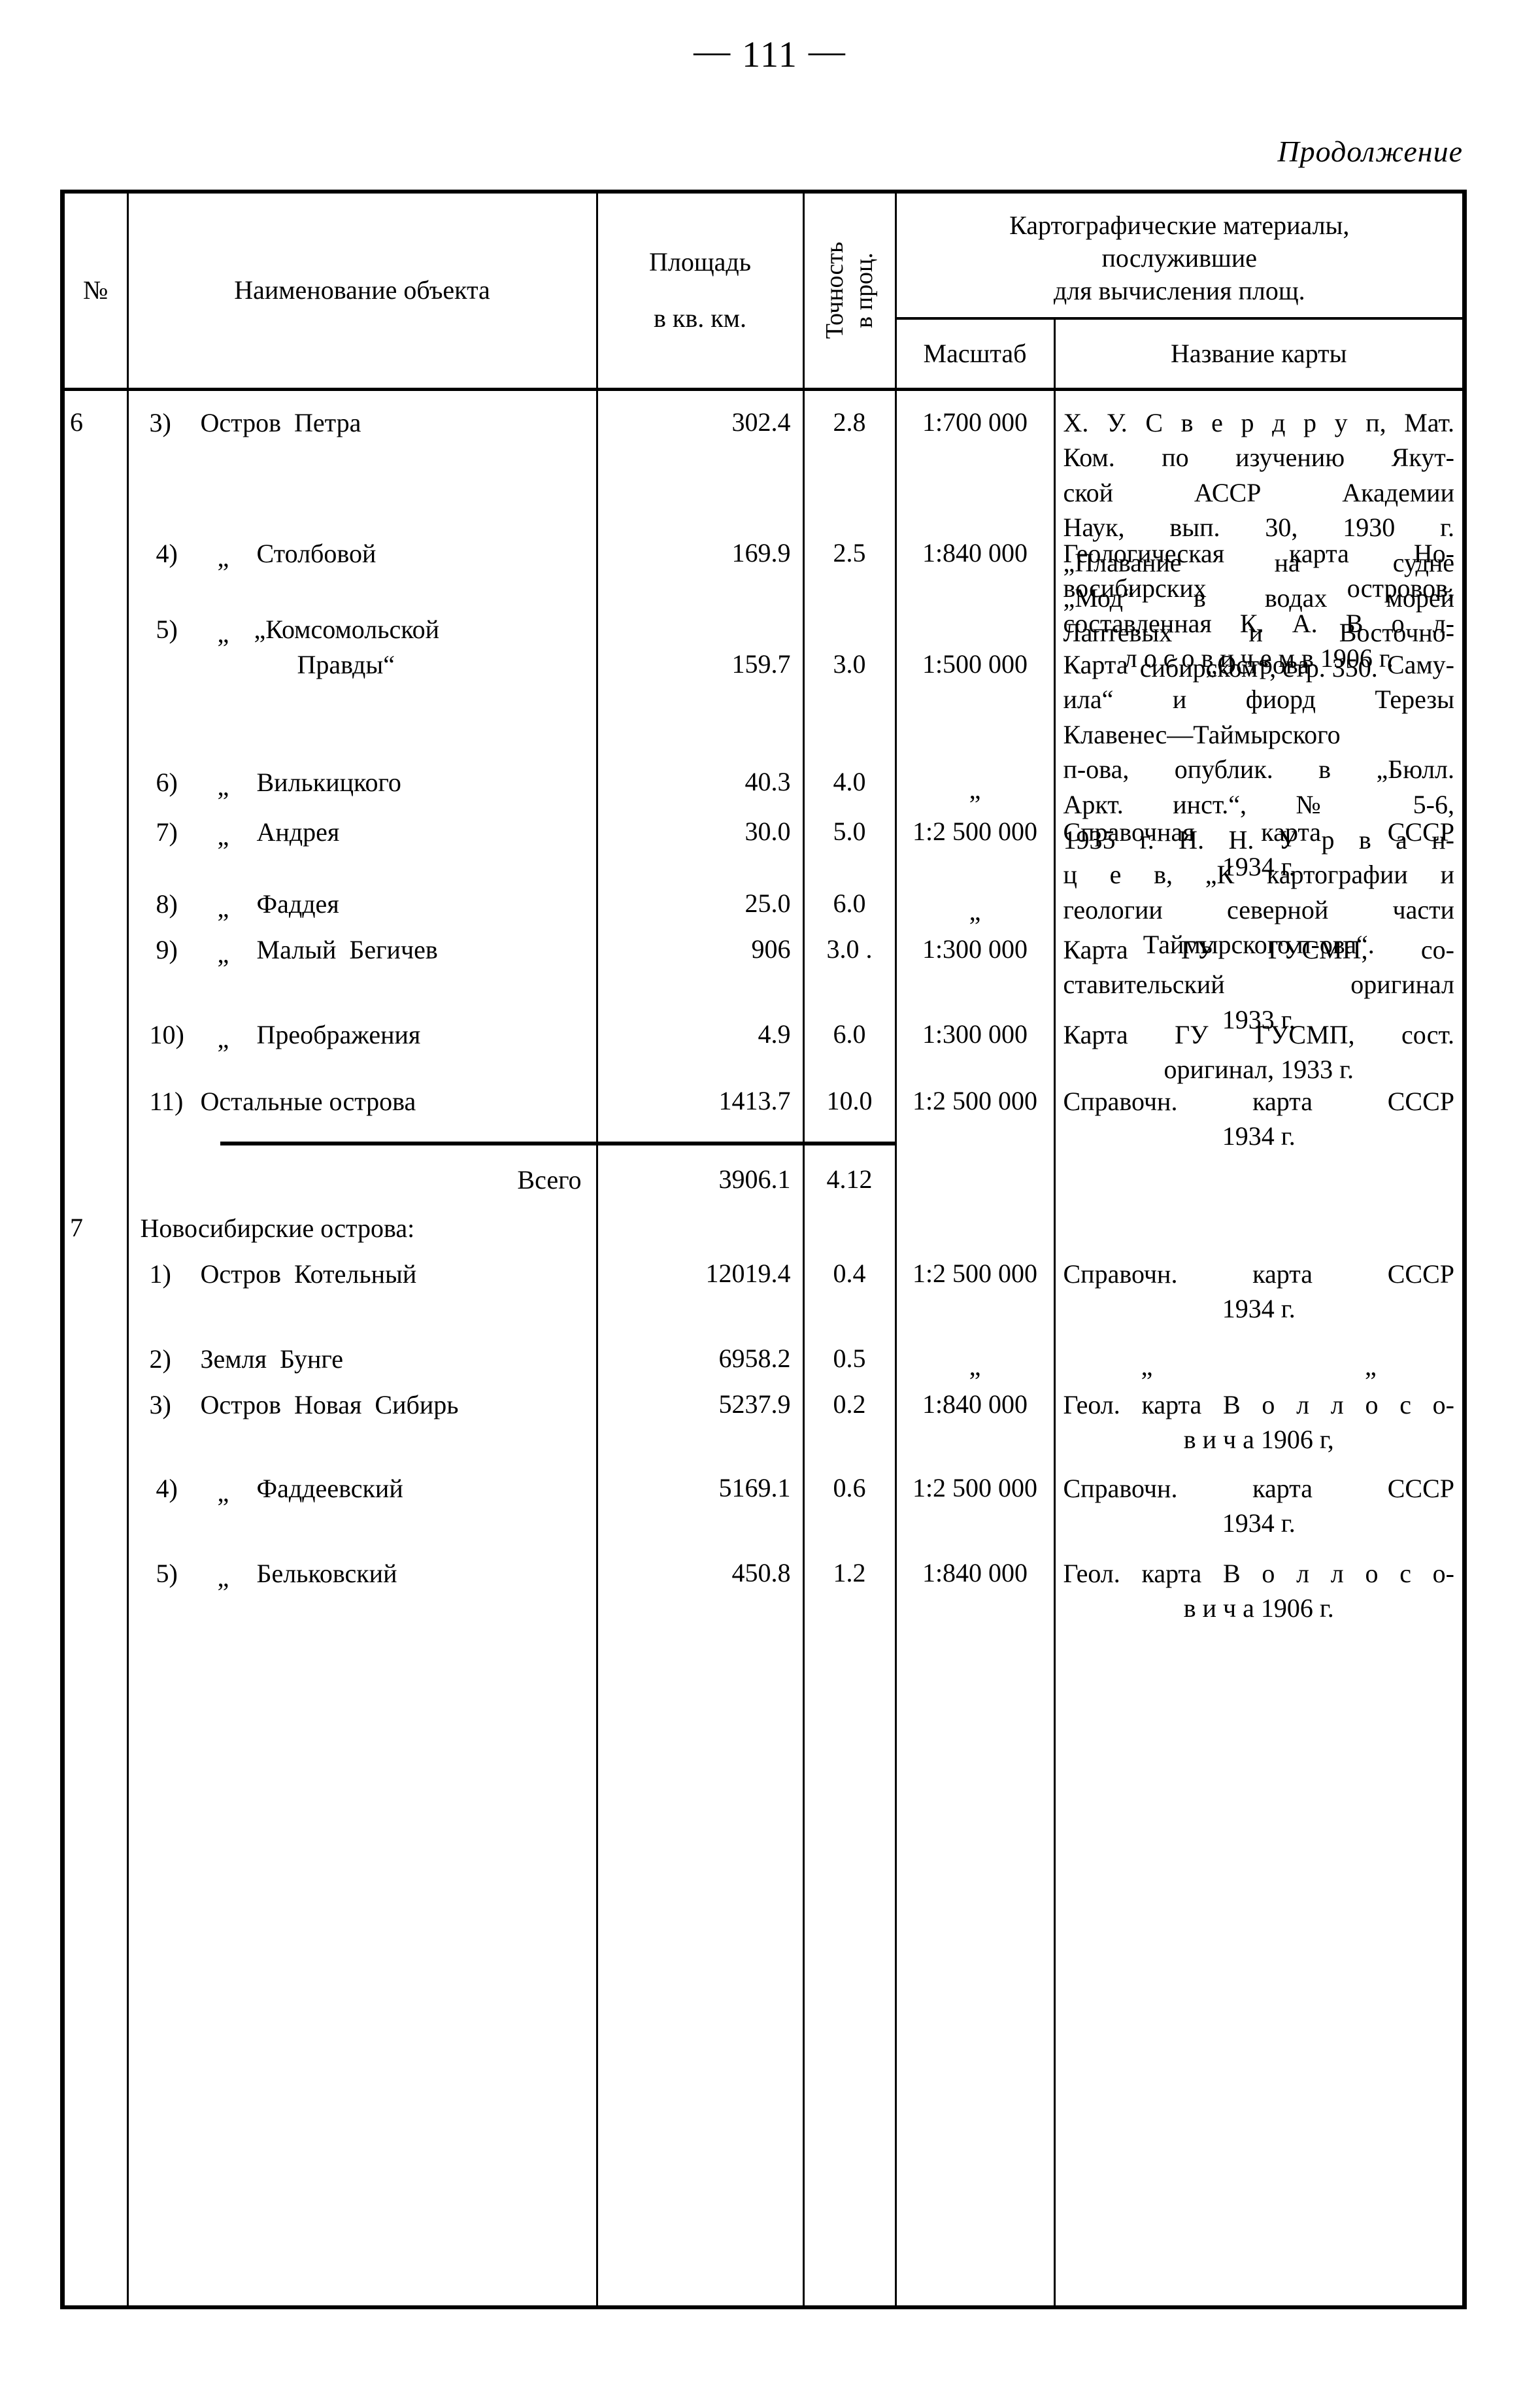 The height and width of the screenshot is (2391, 1540). Describe the element at coordinates (408, 1143) in the screenshot. I see `subtotal-rule` at that location.